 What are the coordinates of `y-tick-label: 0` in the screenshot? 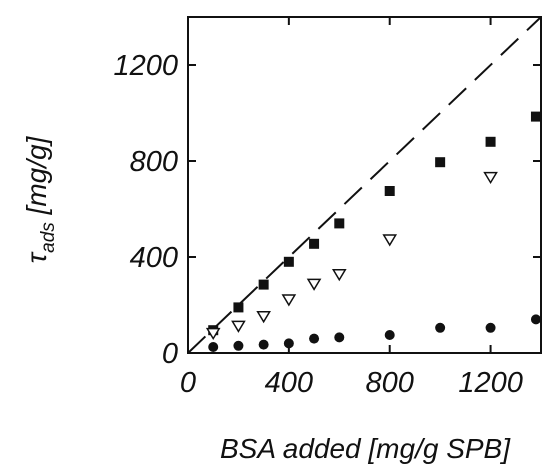 It's located at (170, 354).